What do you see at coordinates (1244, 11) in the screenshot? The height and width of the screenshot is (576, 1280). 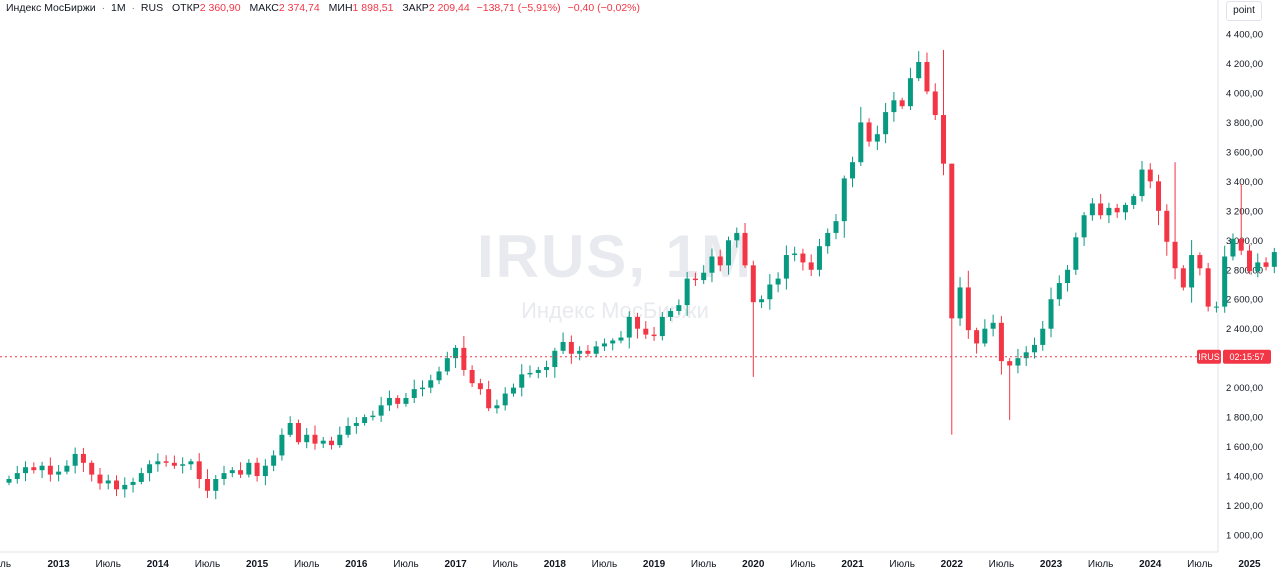 I see `scale-mode-button: point` at bounding box center [1244, 11].